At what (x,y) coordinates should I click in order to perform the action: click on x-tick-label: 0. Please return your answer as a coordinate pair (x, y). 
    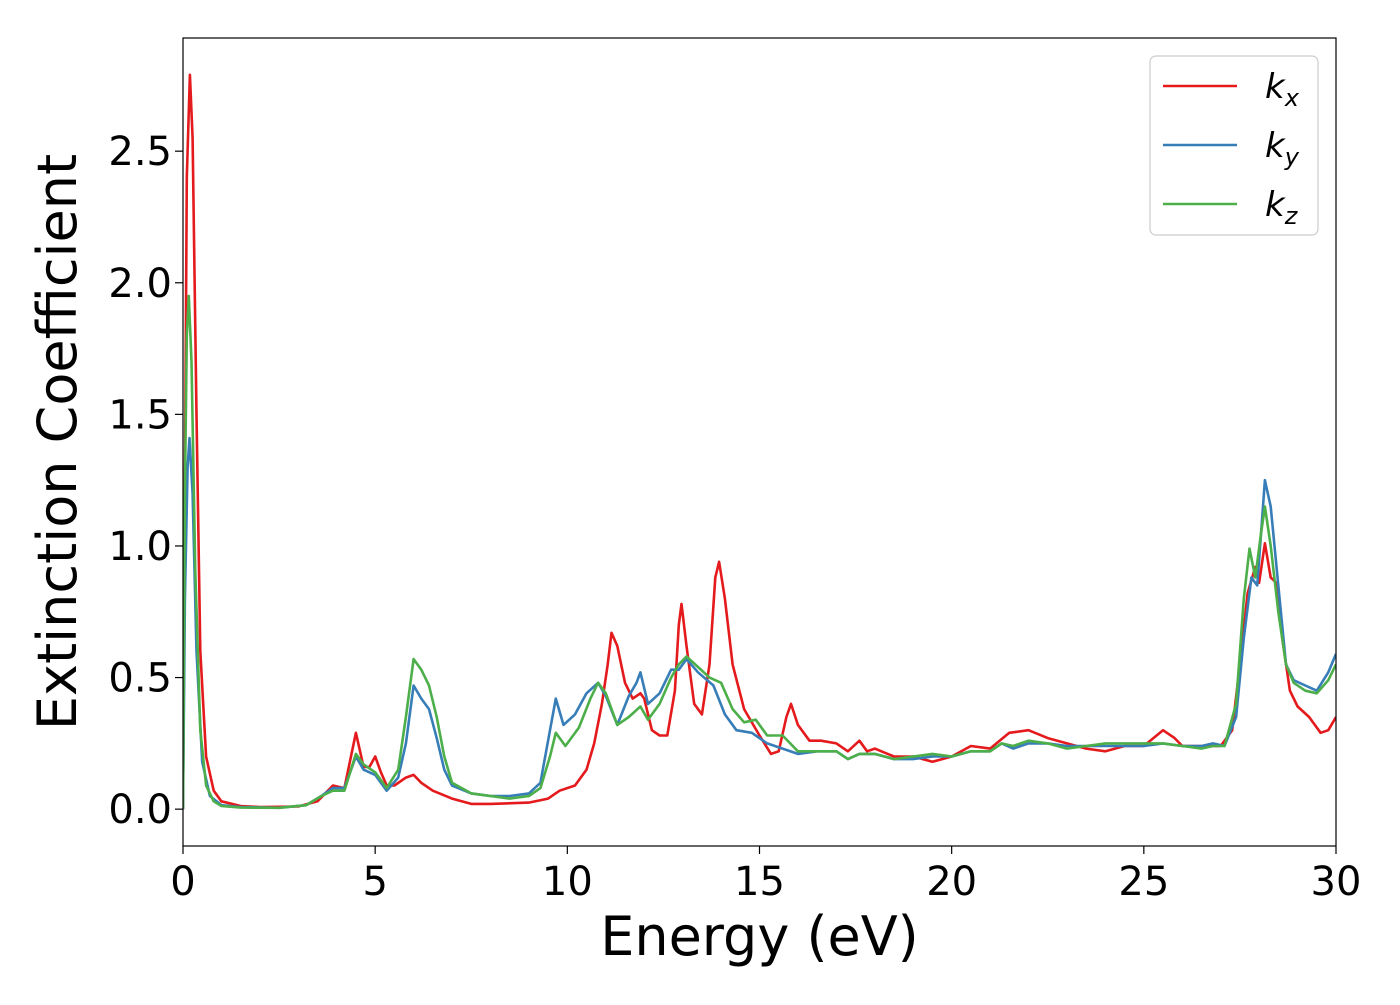
    Looking at the image, I should click on (182, 882).